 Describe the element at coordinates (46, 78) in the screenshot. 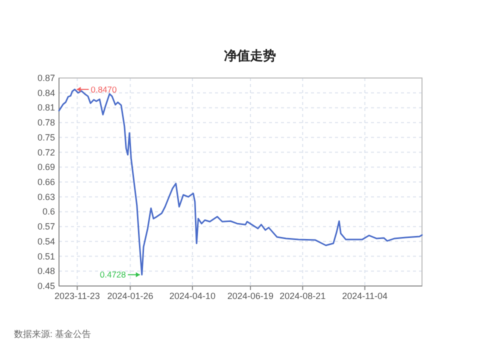

I see `y-tick-label: 0.87` at that location.